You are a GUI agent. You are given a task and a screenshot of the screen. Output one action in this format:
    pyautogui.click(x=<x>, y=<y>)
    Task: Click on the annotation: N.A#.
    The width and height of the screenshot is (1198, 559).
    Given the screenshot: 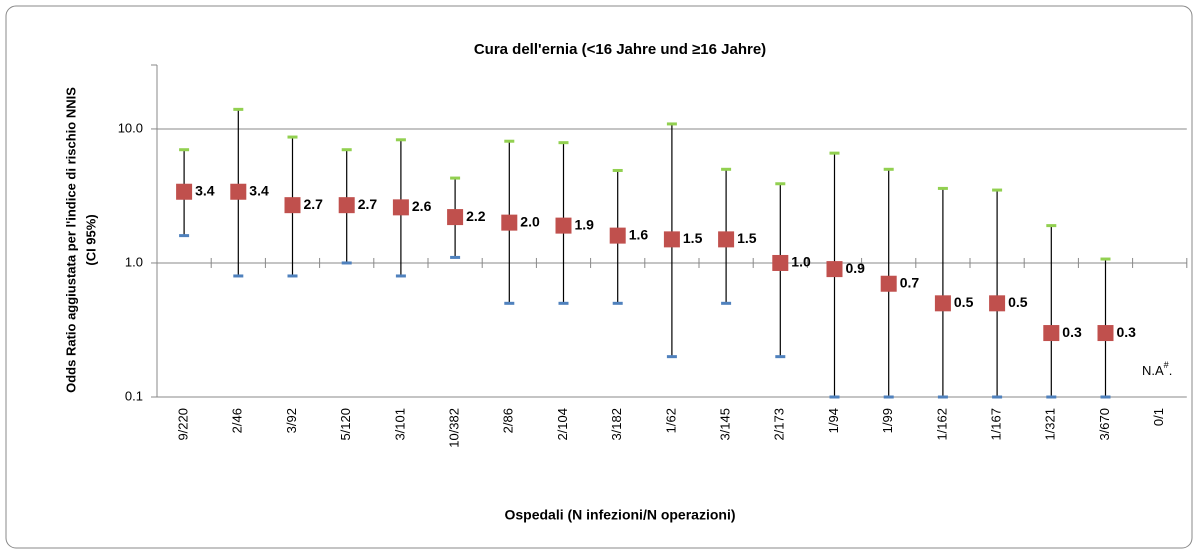 What is the action you would take?
    pyautogui.click(x=1157, y=369)
    